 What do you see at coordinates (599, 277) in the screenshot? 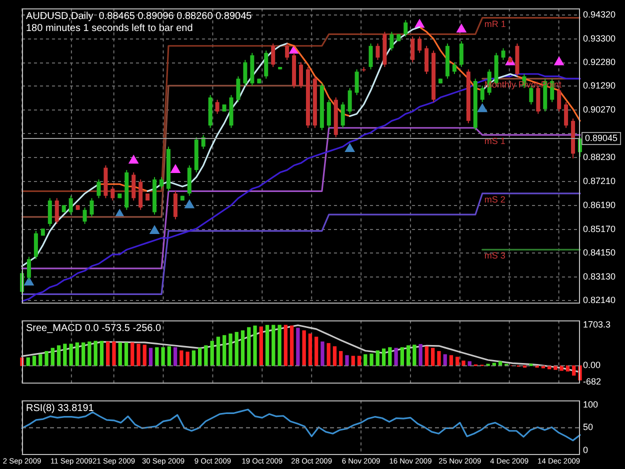
I see `y-tick-label: 0.83130` at bounding box center [599, 277].